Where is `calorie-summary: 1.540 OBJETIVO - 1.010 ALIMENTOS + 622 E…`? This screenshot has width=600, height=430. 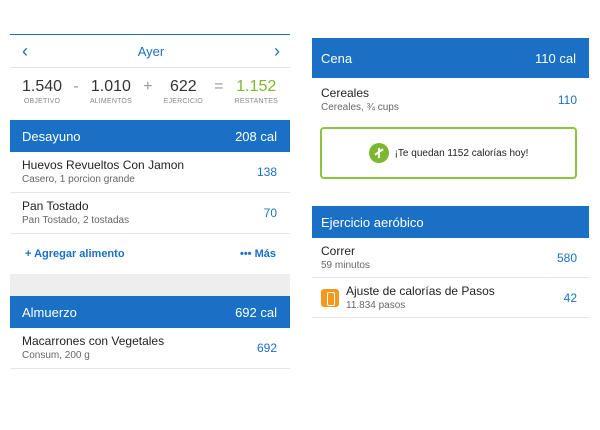
calorie-summary: 1.540 OBJETIVO - 1.010 ALIMENTOS + 622 E… is located at coordinates (150, 94).